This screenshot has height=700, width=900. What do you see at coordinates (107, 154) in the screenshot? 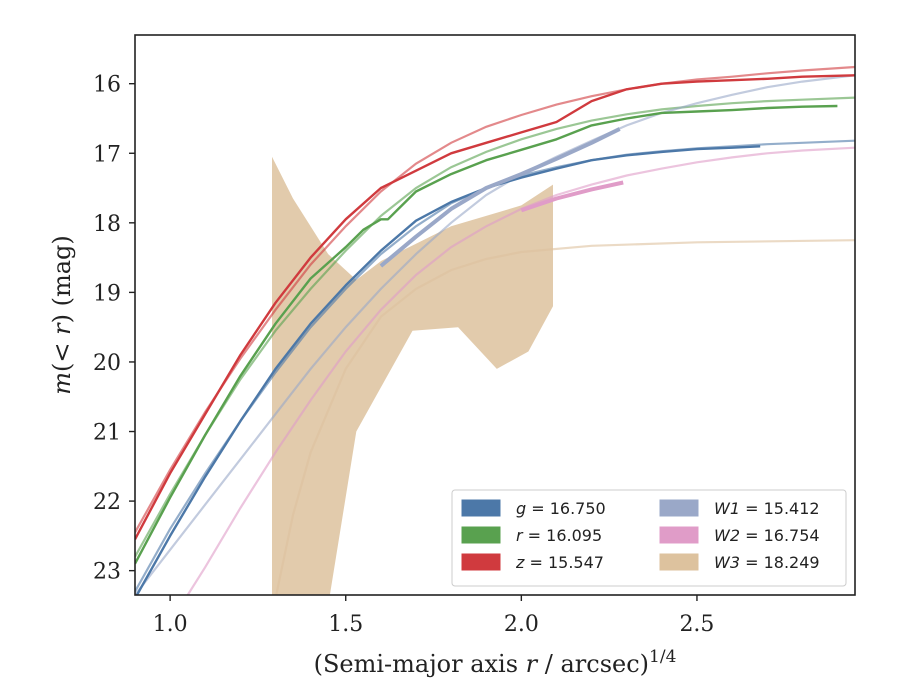
I see `y-tick-label: 17` at bounding box center [107, 154].